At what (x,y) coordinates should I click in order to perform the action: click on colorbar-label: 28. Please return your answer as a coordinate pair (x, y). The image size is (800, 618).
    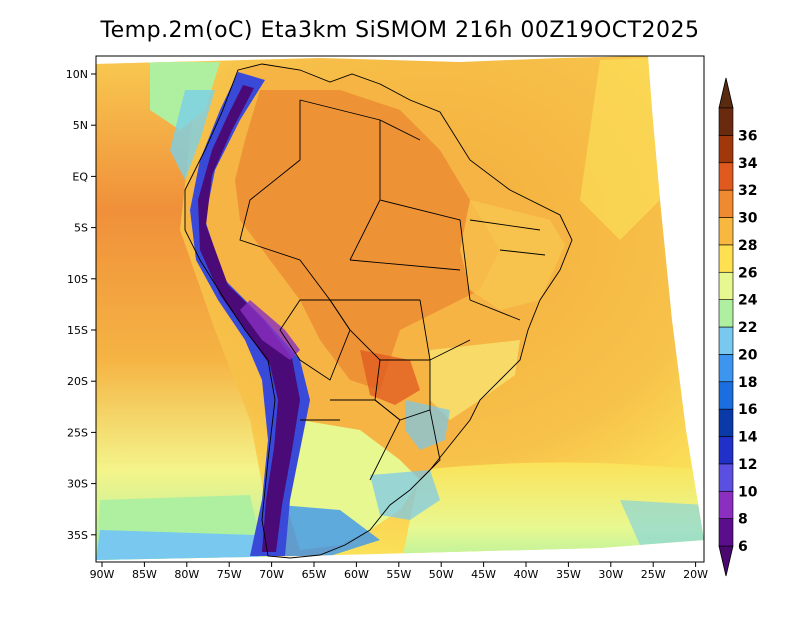
    Looking at the image, I should click on (747, 246).